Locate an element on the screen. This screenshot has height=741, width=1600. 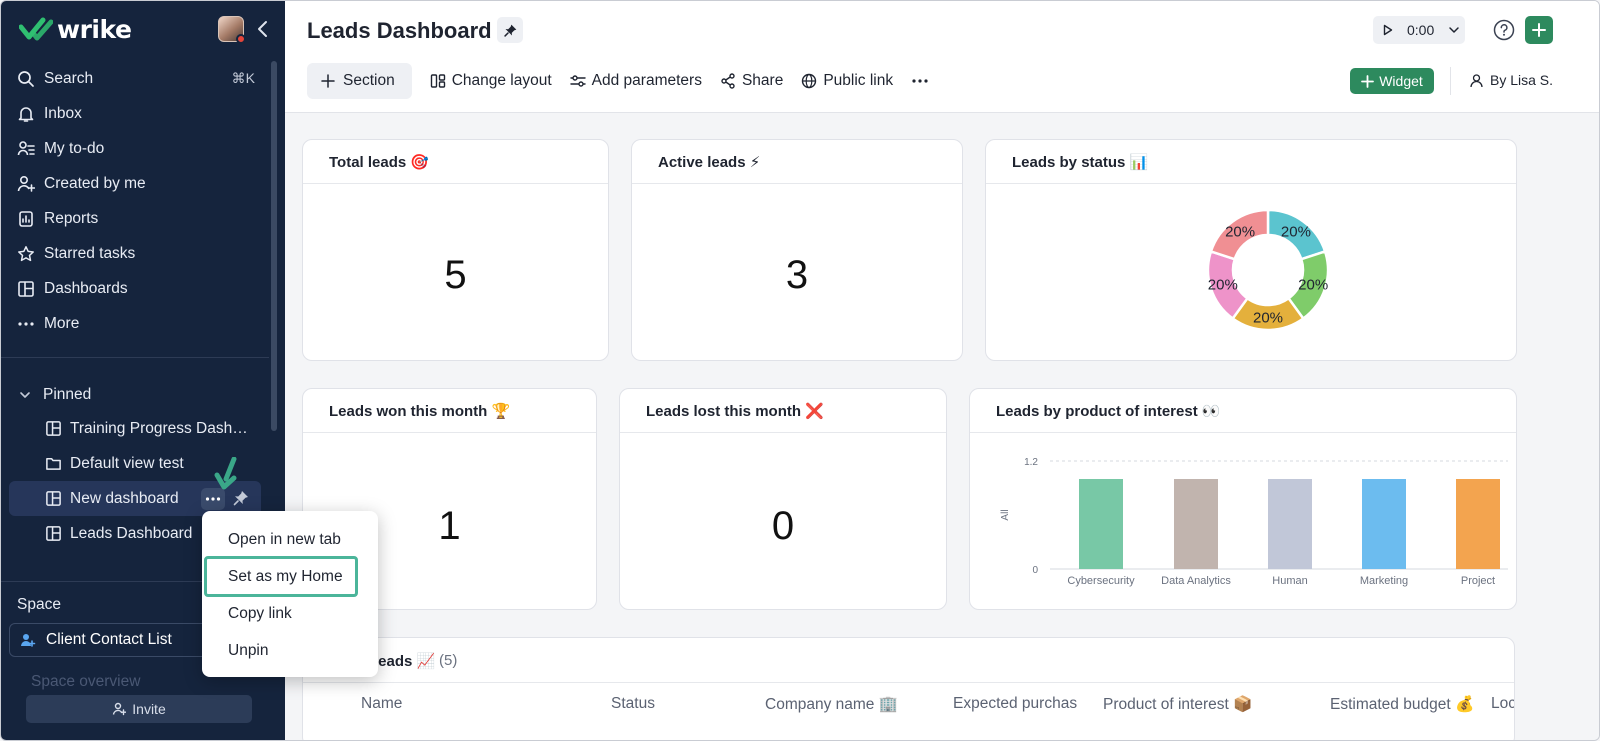
create-new-button is located at coordinates (1539, 30).